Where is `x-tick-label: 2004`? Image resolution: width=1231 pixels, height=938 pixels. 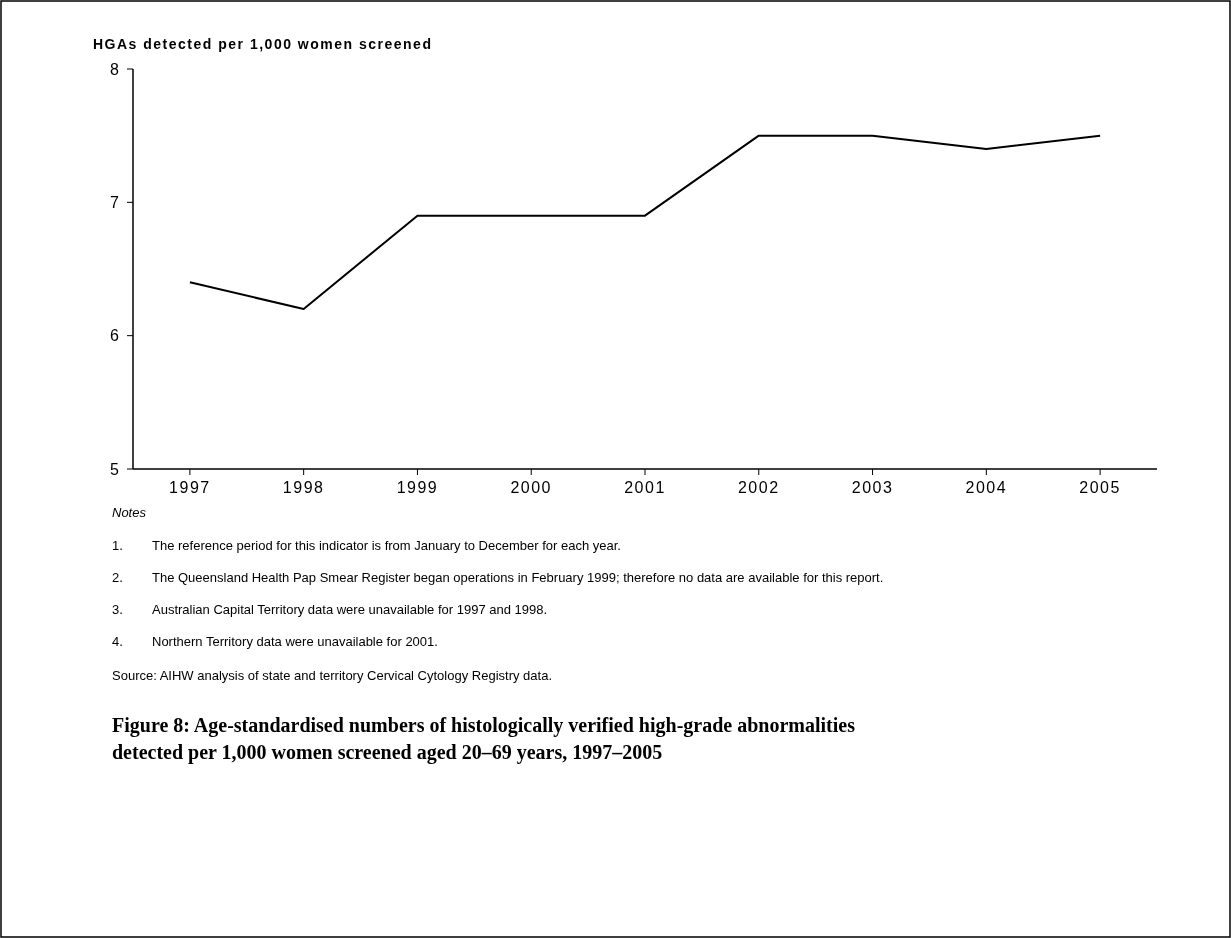 x-tick-label: 2004 is located at coordinates (986, 487).